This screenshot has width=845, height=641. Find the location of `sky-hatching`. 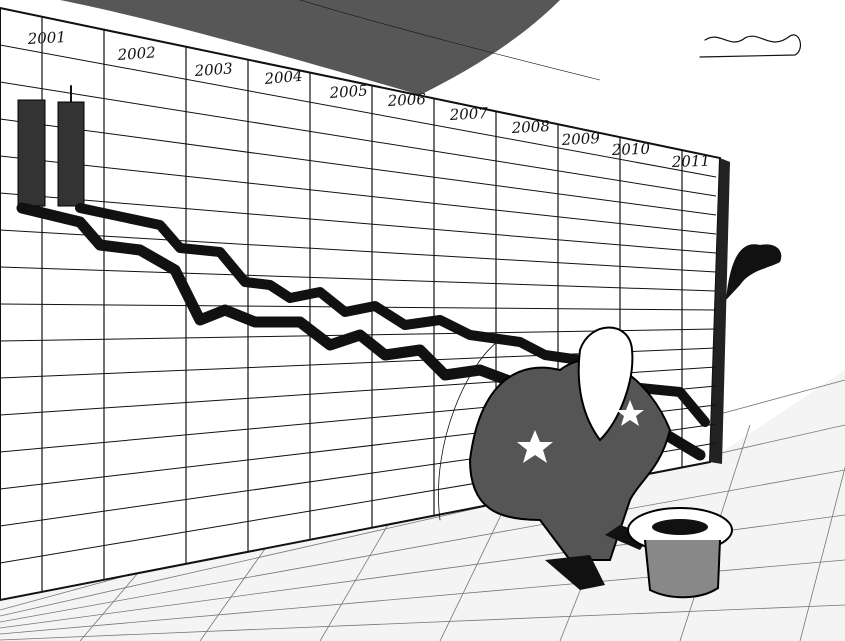

sky-hatching is located at coordinates (310, 47).